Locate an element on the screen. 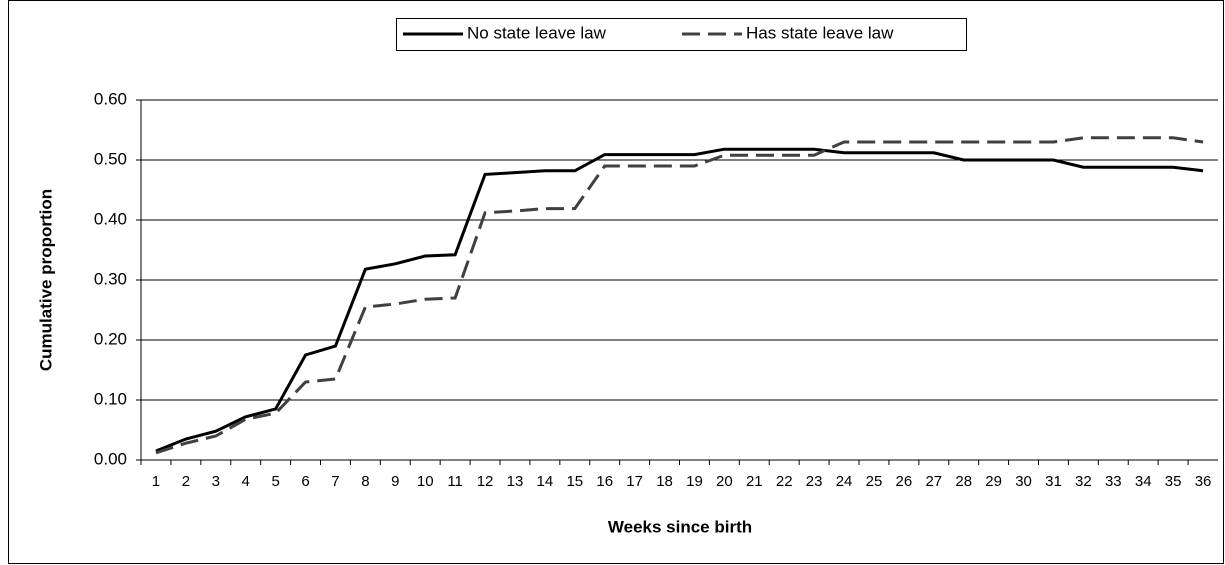  x-tick-label: 14 is located at coordinates (545, 481).